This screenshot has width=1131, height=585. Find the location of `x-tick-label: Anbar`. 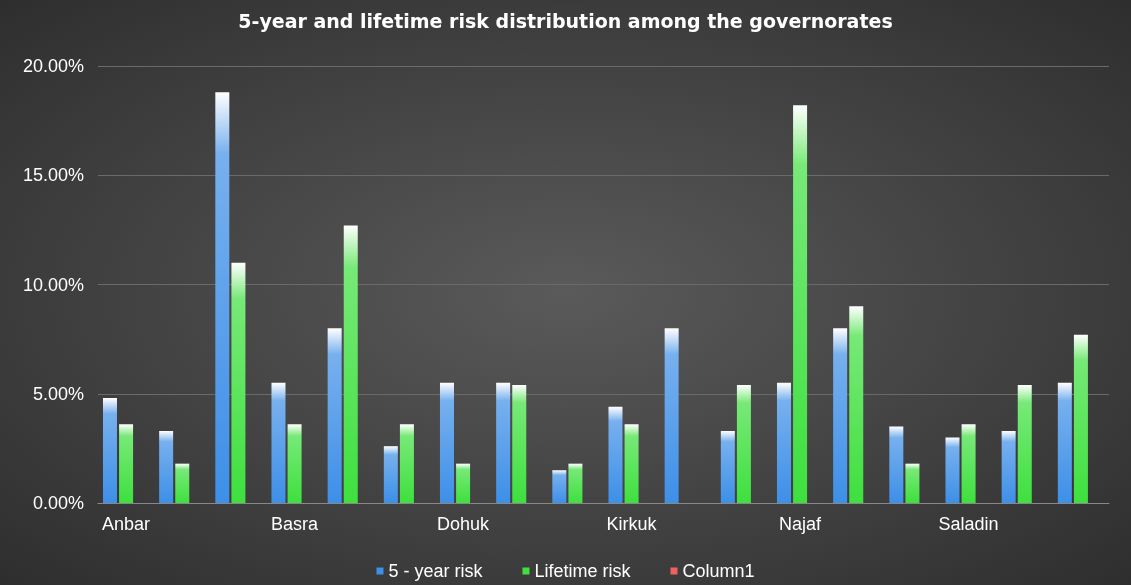

x-tick-label: Anbar is located at coordinates (126, 524).